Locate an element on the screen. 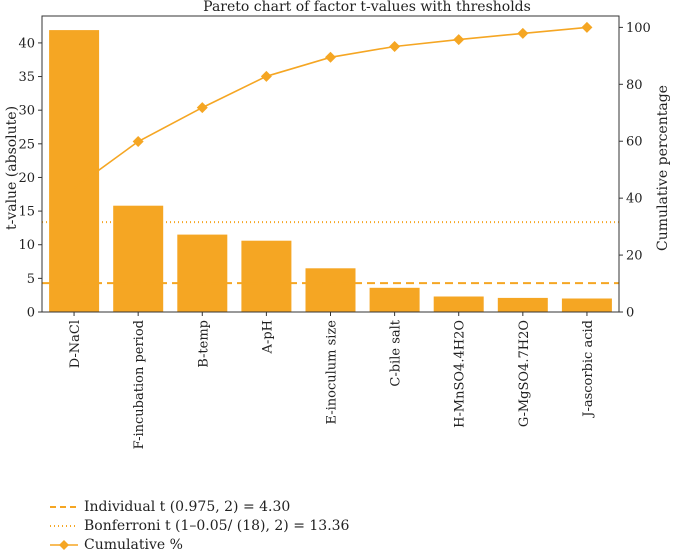 The width and height of the screenshot is (673, 554). y2-tick-label: 40 is located at coordinates (634, 199).